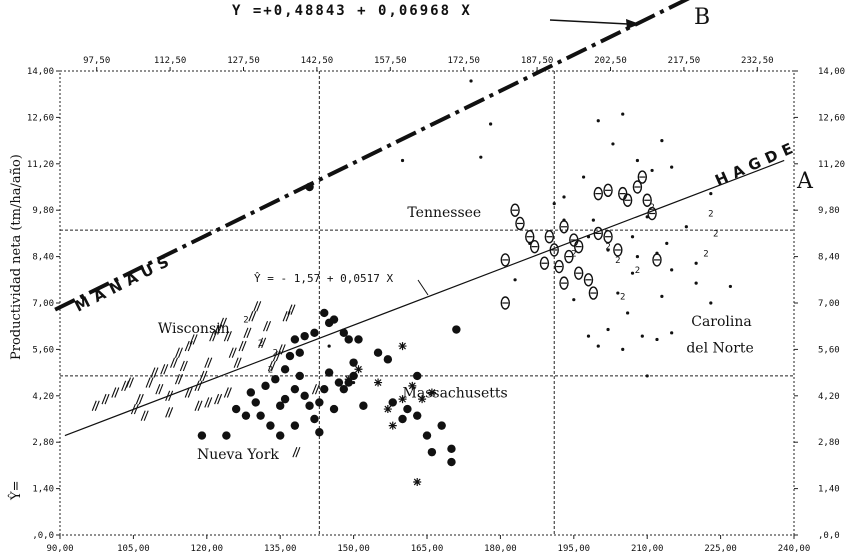 This screenshot has width=858, height=557. Describe the element at coordinates (537, 61) in the screenshot. I see `x-top-tick-label: 187,50` at that location.